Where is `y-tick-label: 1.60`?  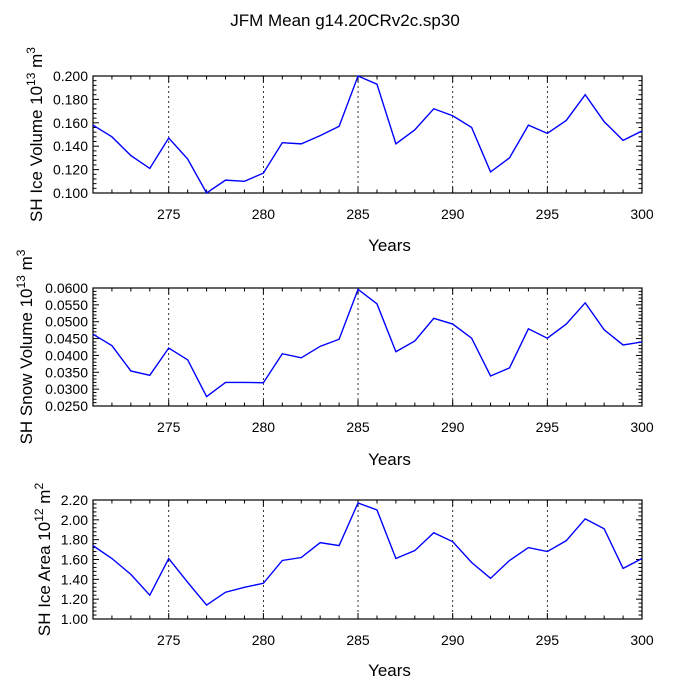
y-tick-label: 1.60 is located at coordinates (74, 560).